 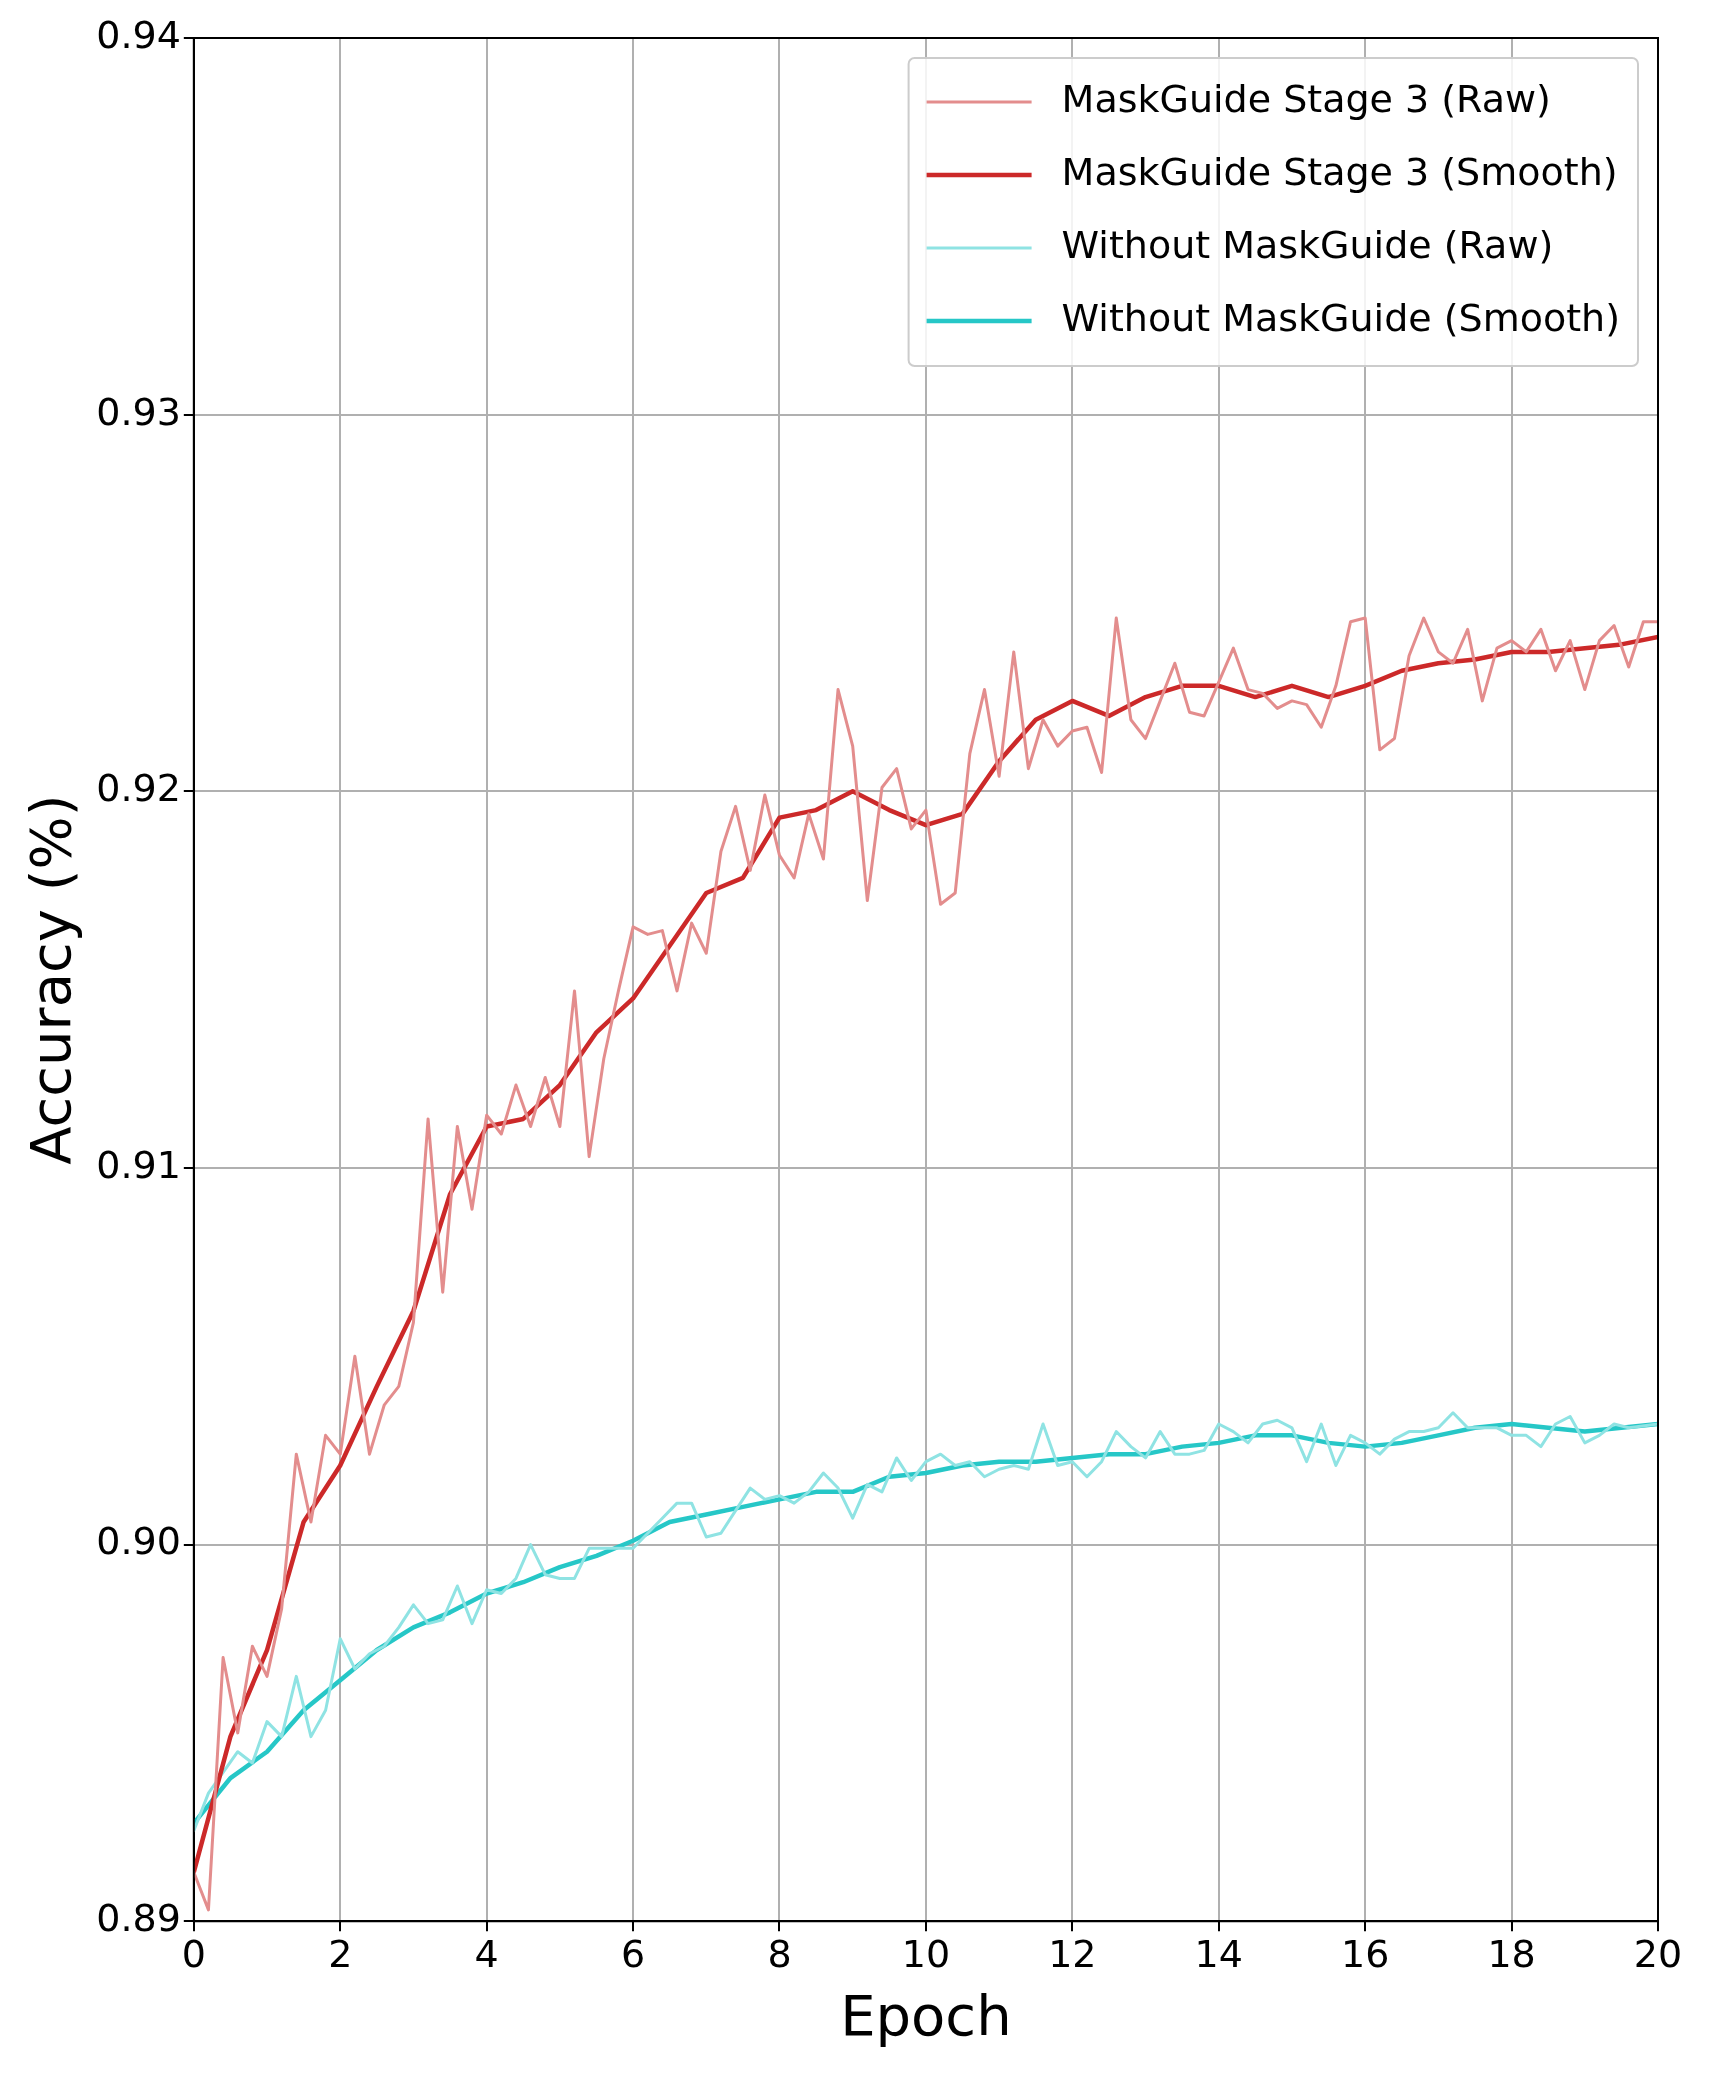 What do you see at coordinates (779, 1953) in the screenshot?
I see `x-tick-label: 8` at bounding box center [779, 1953].